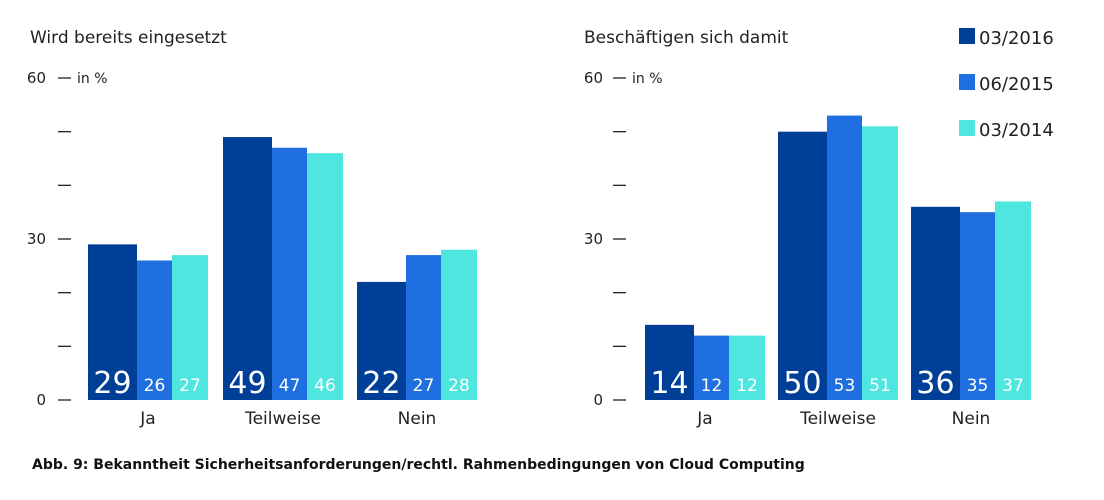  What do you see at coordinates (1016, 38) in the screenshot?
I see `legend-label: 03/2016` at bounding box center [1016, 38].